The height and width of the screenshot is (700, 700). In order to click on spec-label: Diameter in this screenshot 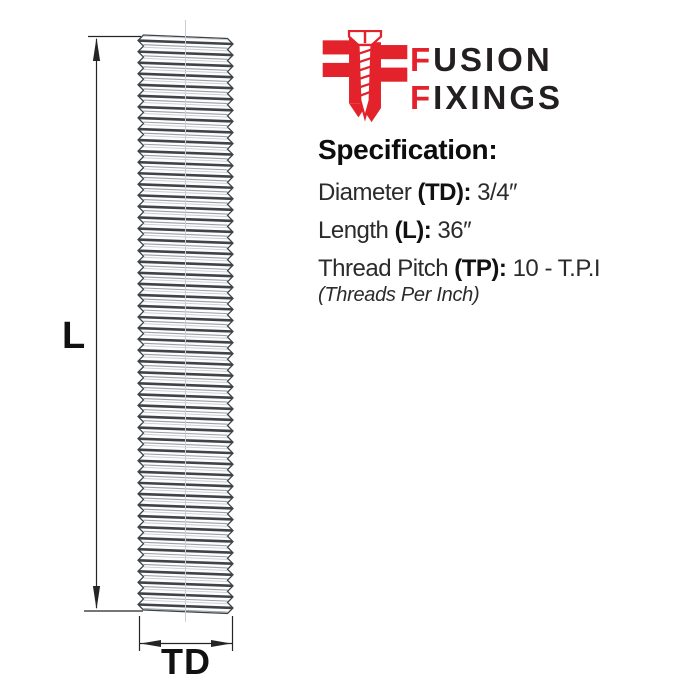, I will do `click(365, 192)`.